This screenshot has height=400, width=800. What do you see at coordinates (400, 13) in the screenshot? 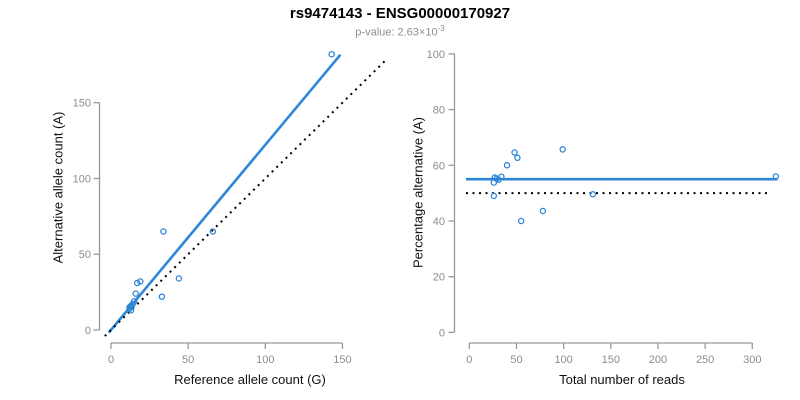
I see `plot-title: rs9474143 - ENSG00000170927` at bounding box center [400, 13].